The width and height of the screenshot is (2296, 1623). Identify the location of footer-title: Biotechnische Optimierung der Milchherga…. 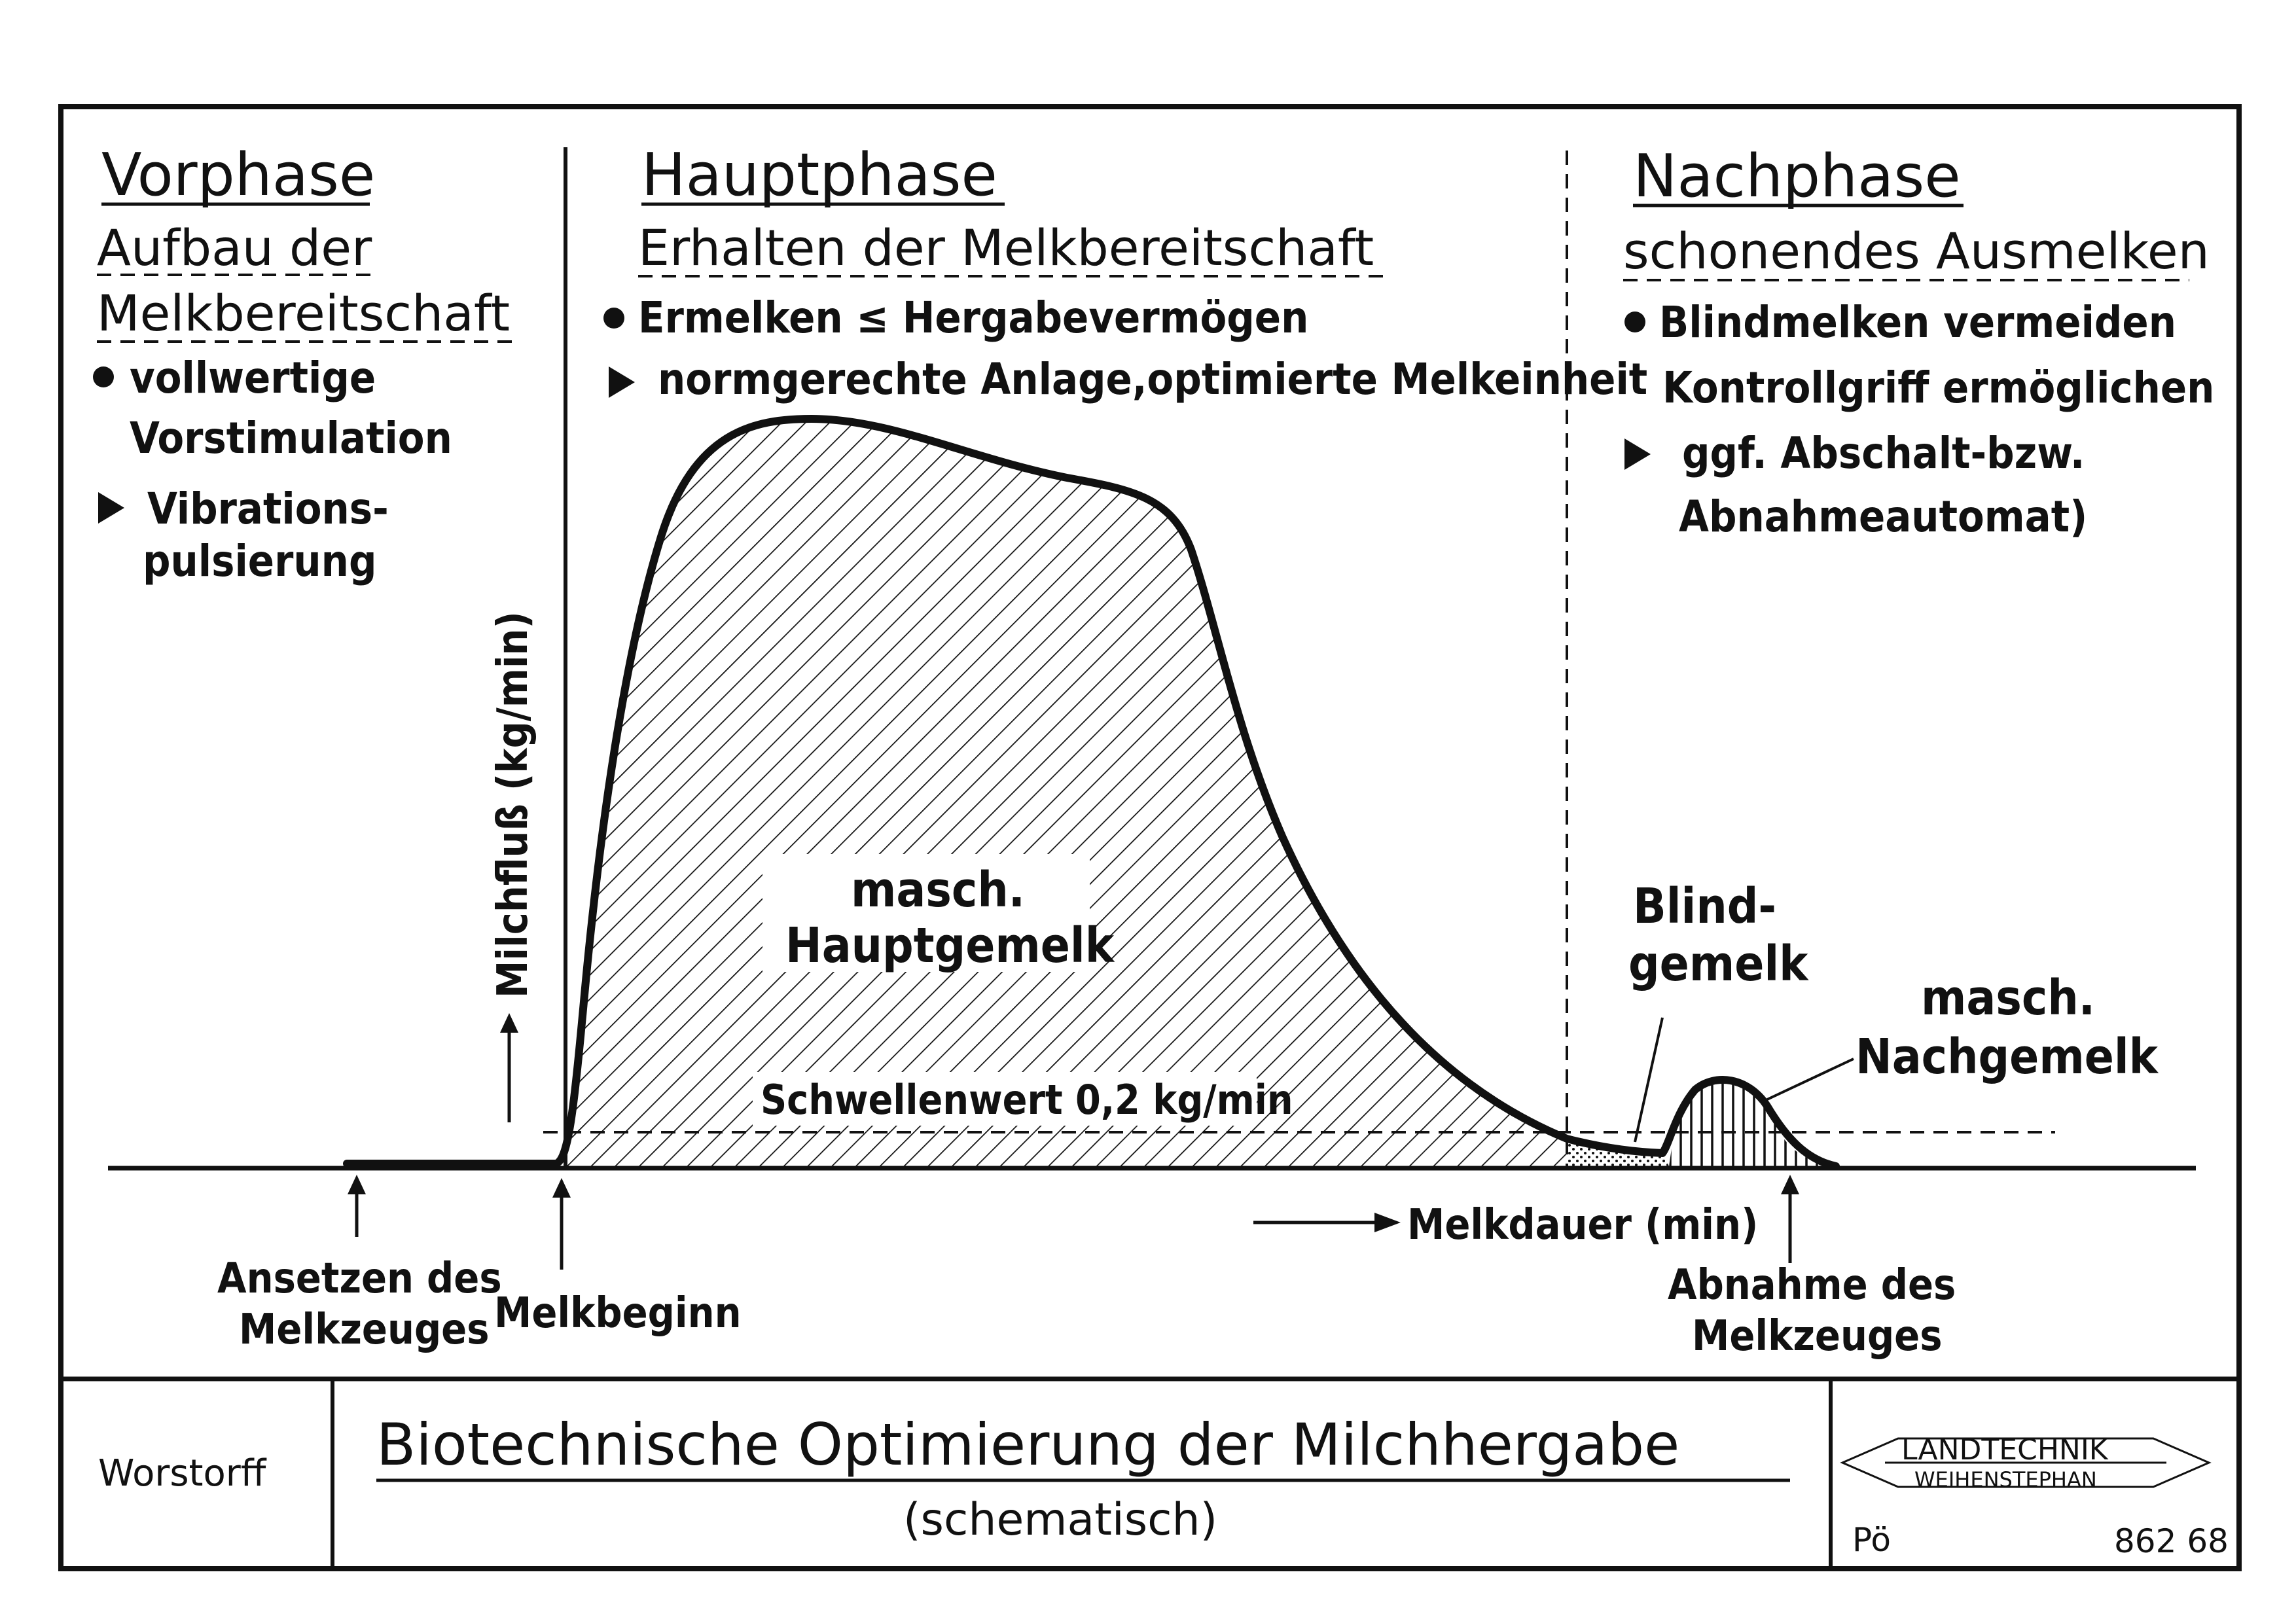
(1027, 1444).